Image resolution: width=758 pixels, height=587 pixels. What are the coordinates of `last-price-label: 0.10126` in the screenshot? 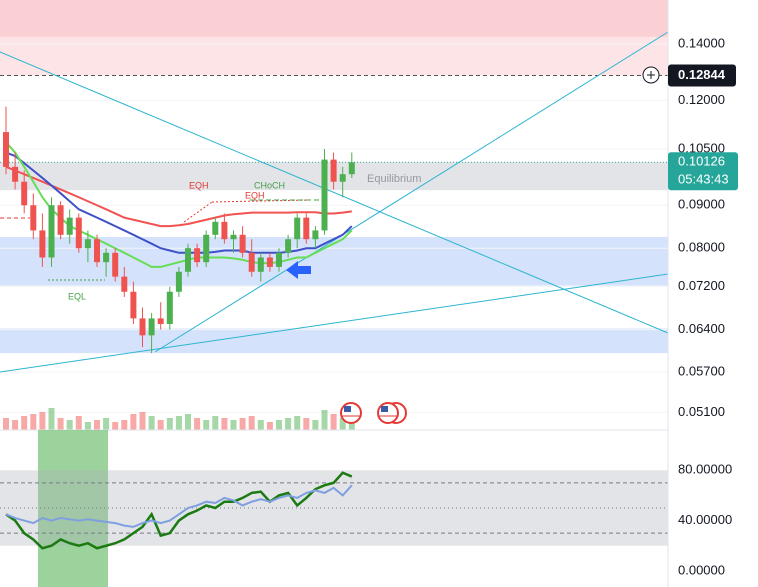 It's located at (701, 161).